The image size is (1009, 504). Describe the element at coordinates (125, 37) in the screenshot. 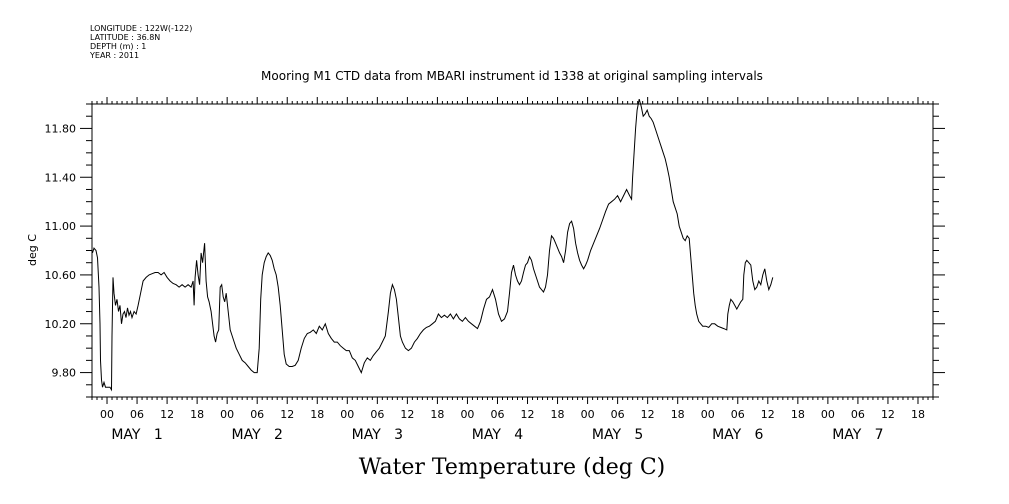

I see `latitude-label: LATITUDE : 36.8N` at that location.